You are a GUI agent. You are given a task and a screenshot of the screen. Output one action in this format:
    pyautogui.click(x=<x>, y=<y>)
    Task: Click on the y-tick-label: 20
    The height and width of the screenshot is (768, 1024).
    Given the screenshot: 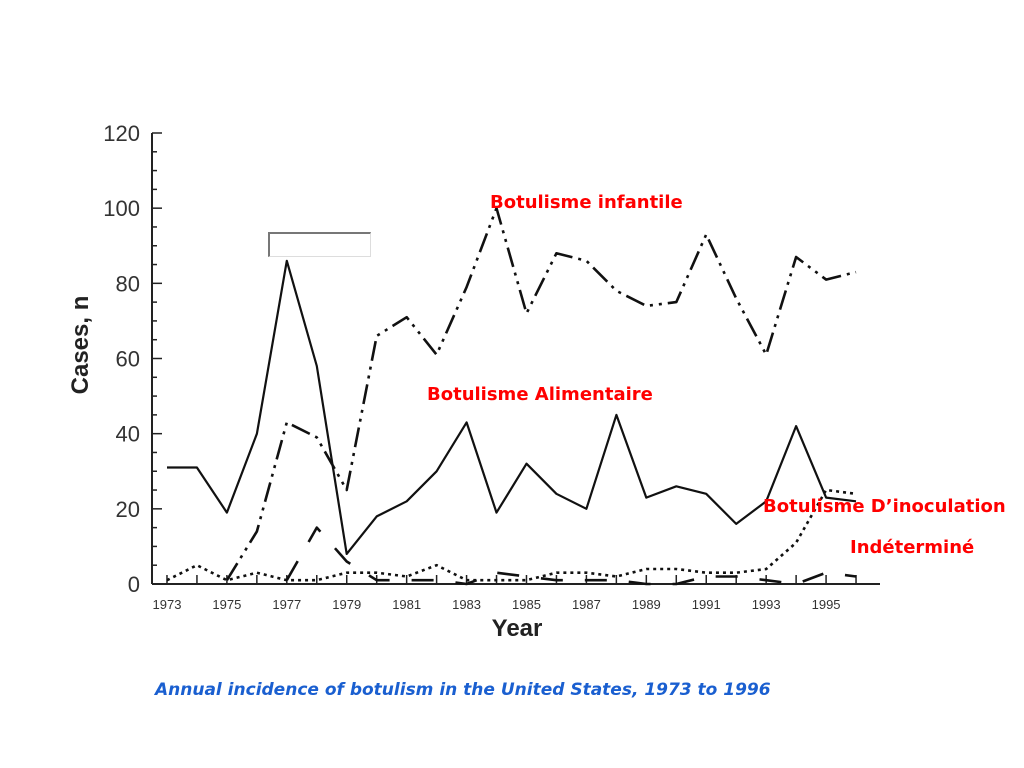 What is the action you would take?
    pyautogui.click(x=128, y=509)
    